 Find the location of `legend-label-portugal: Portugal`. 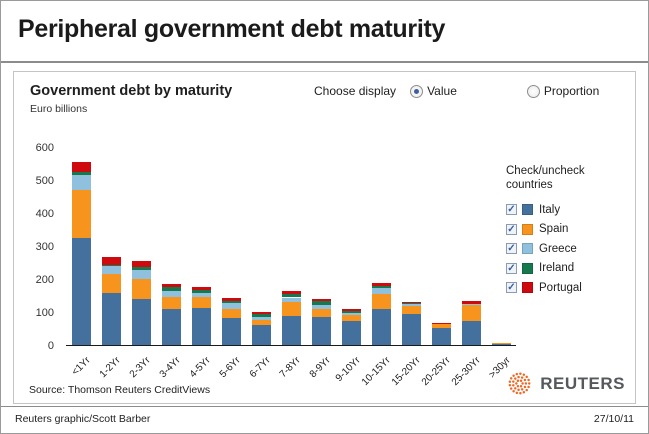

legend-label-portugal: Portugal is located at coordinates (560, 287).